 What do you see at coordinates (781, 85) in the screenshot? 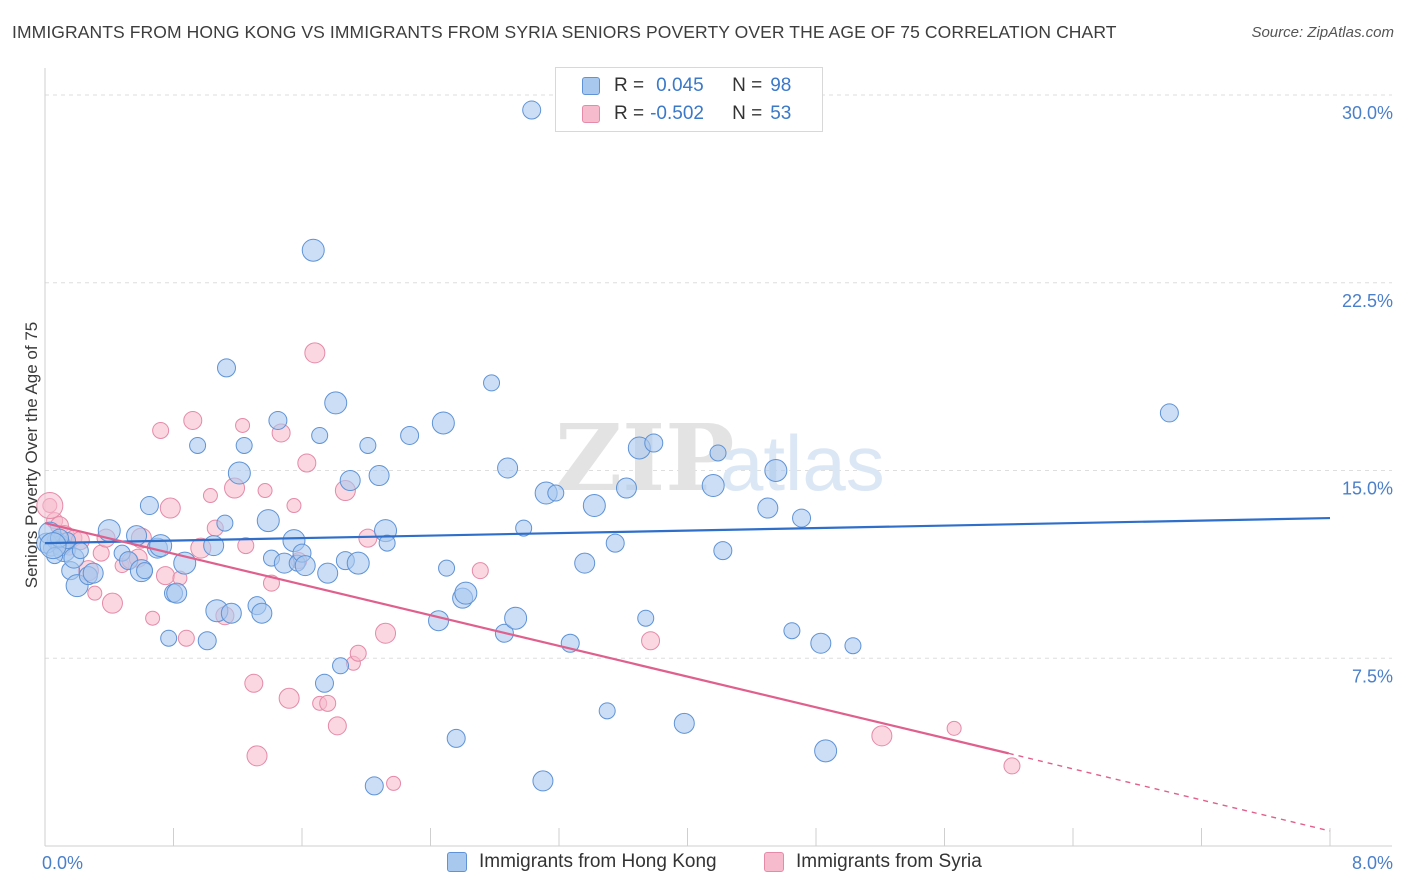
I see `legend-n-value-hong-kong: 98` at bounding box center [781, 85].